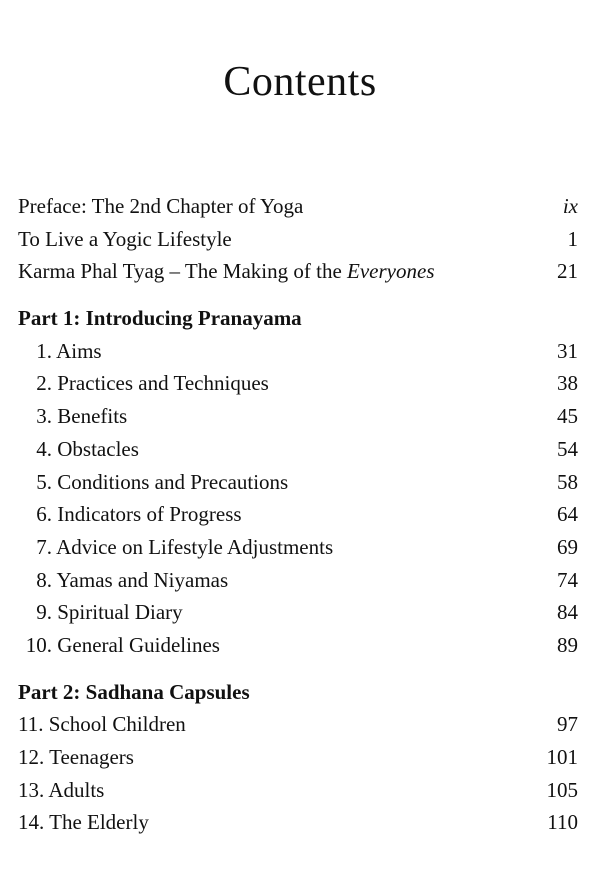 Image resolution: width=600 pixels, height=874 pixels. I want to click on chapter-title: The Elderly, so click(96, 822).